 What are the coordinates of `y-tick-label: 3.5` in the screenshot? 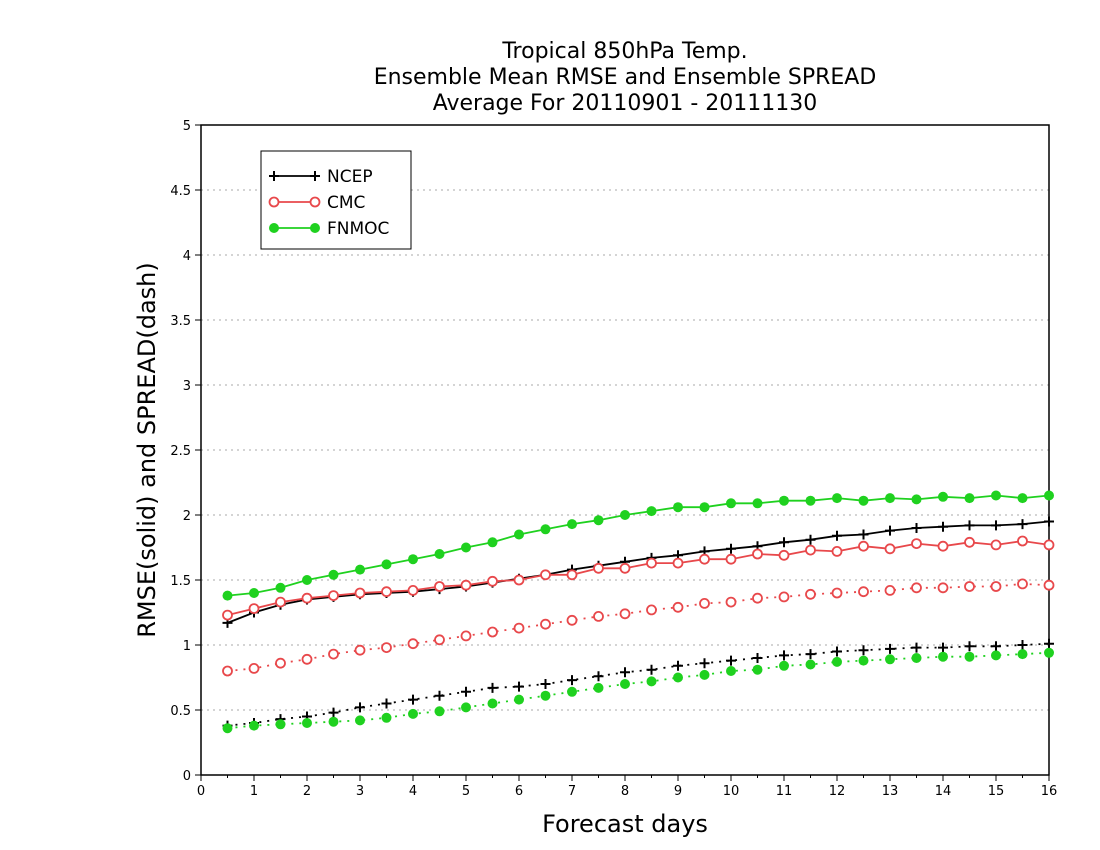 It's located at (180, 321).